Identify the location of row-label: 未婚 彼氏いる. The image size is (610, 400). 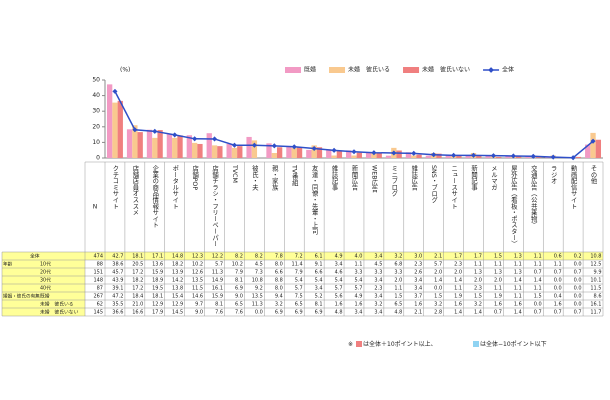
(57, 304).